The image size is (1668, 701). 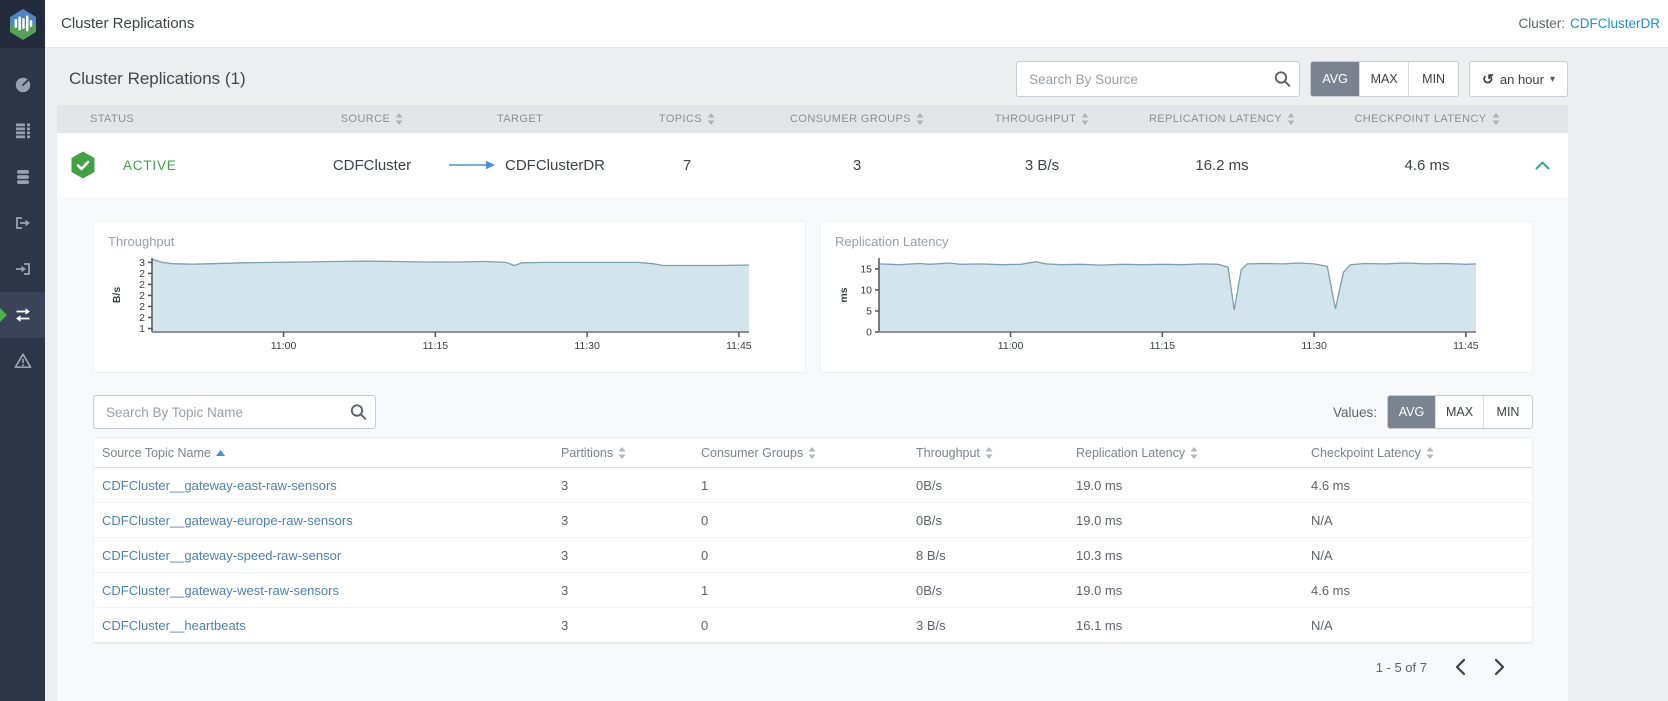 I want to click on search-by-source-input, so click(x=1158, y=79).